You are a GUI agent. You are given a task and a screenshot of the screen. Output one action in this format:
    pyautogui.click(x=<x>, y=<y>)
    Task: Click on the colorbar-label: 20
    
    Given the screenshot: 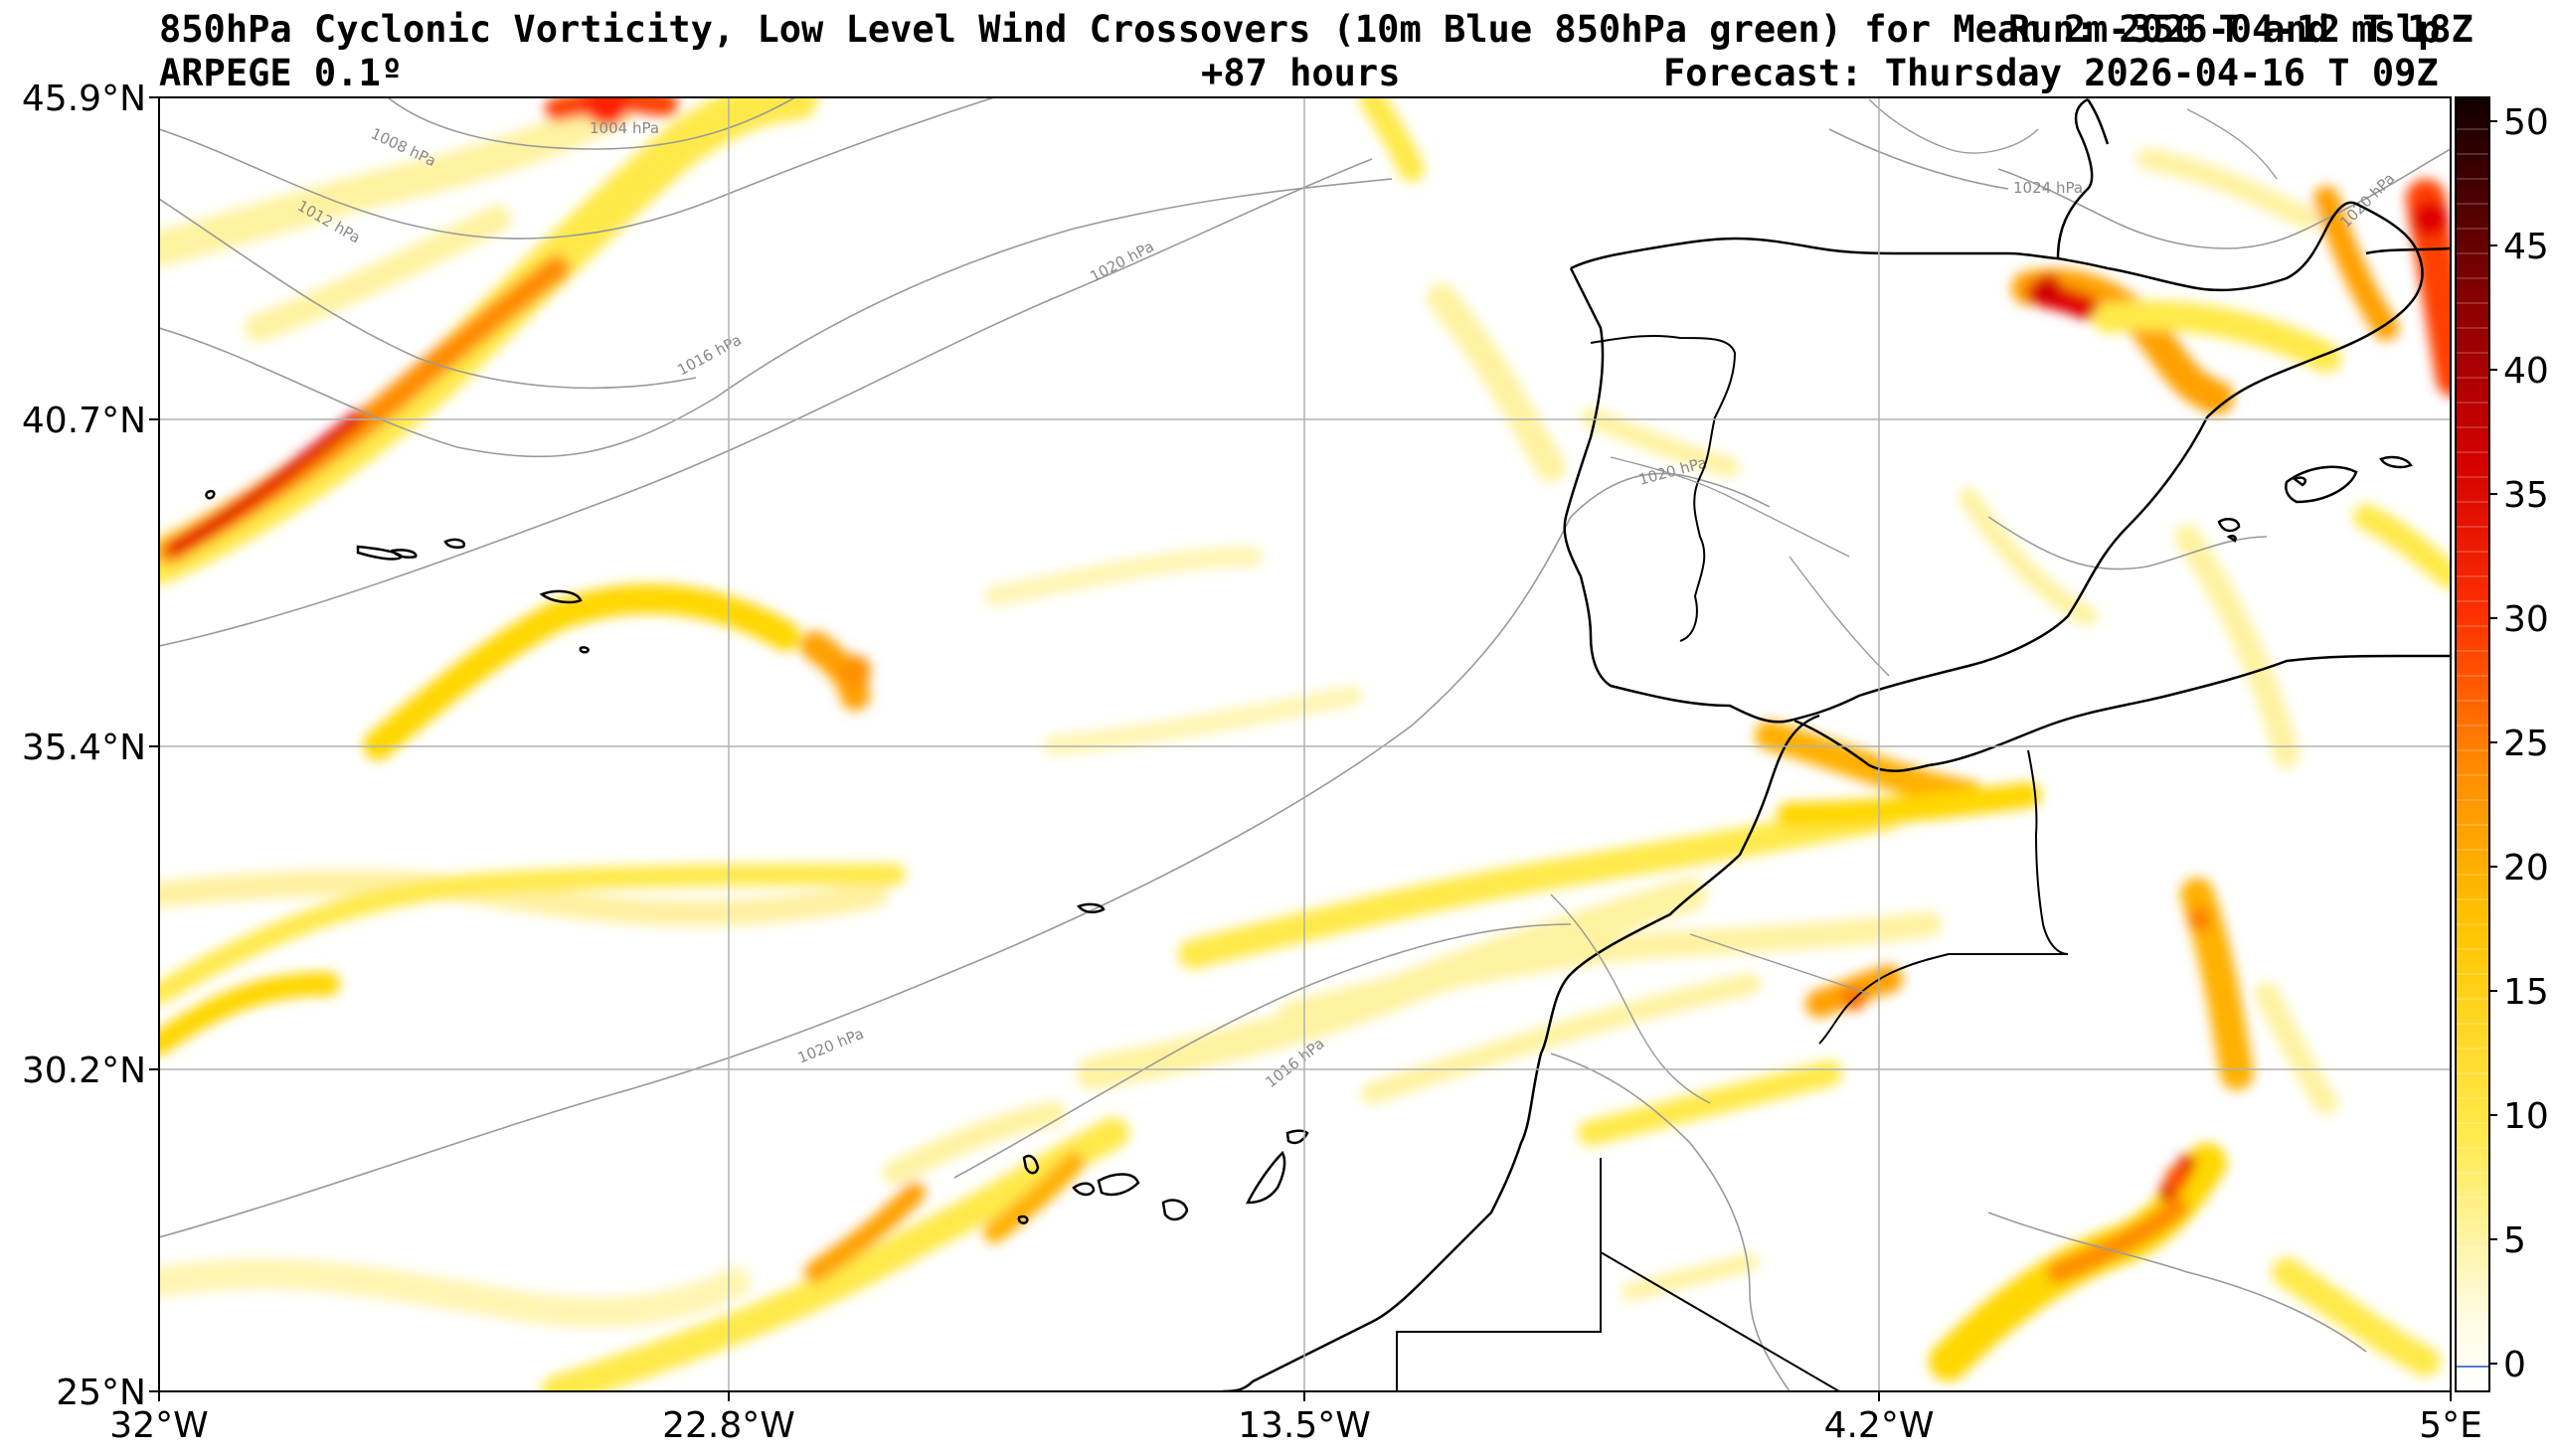 What is the action you would take?
    pyautogui.click(x=2526, y=868)
    